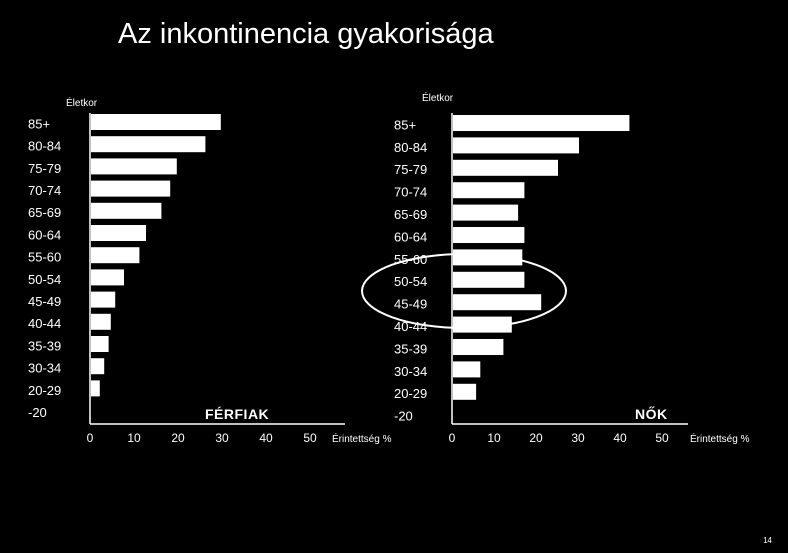 This screenshot has width=788, height=553. What do you see at coordinates (651, 413) in the screenshot?
I see `panel-2-panel-label: NŐK` at bounding box center [651, 413].